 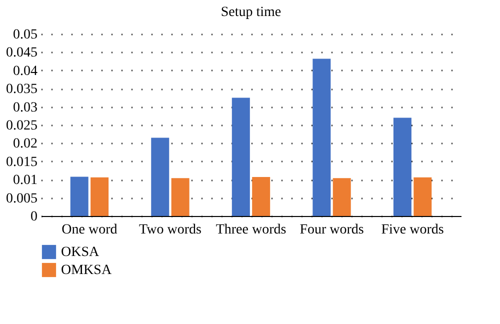 I want to click on legend-label: OKSA, so click(x=80, y=252).